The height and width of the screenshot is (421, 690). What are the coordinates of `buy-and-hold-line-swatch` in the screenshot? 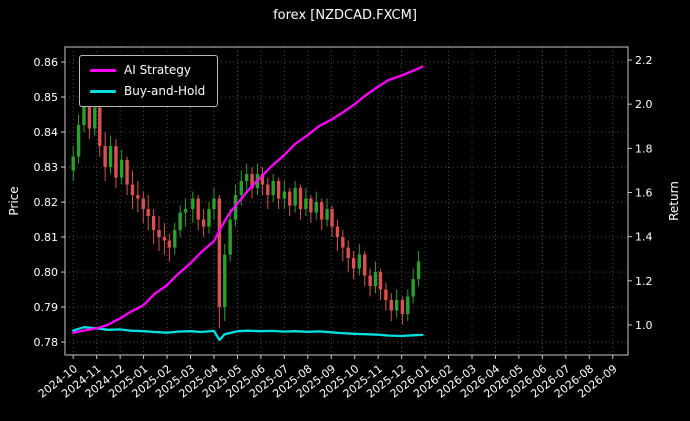 It's located at (103, 91).